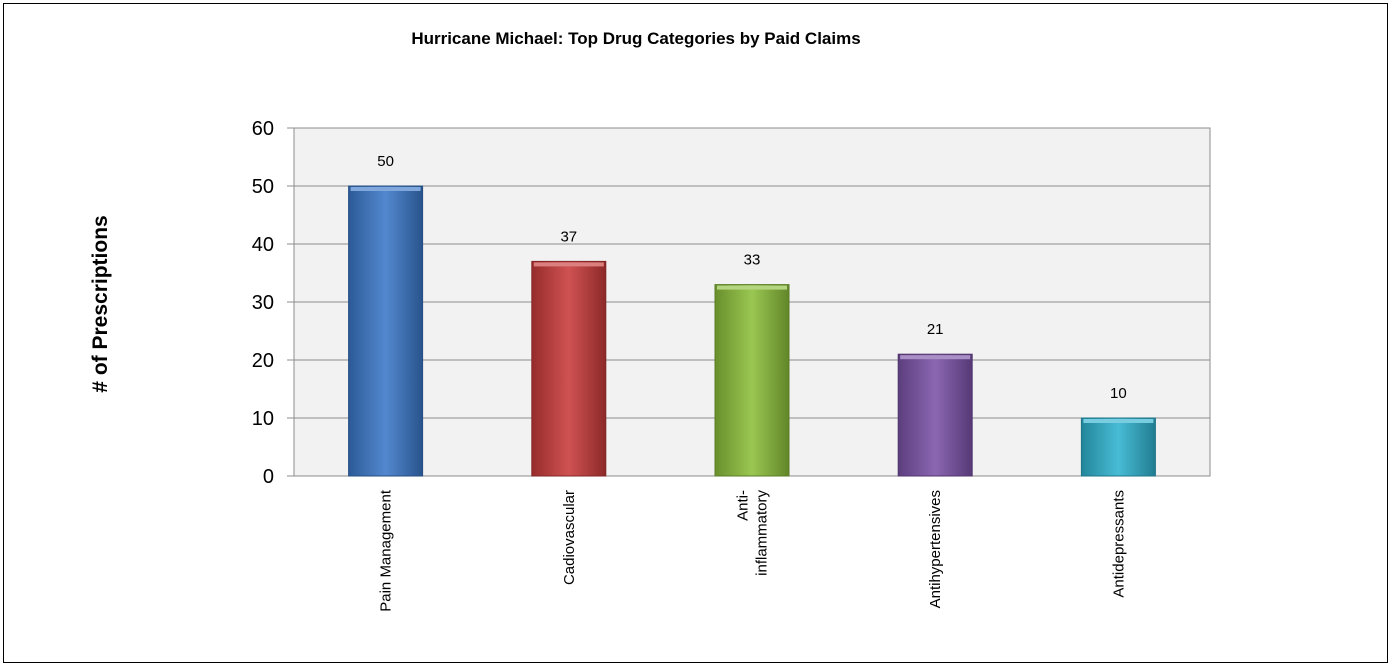 Image resolution: width=1393 pixels, height=663 pixels. I want to click on data-label: 33, so click(752, 260).